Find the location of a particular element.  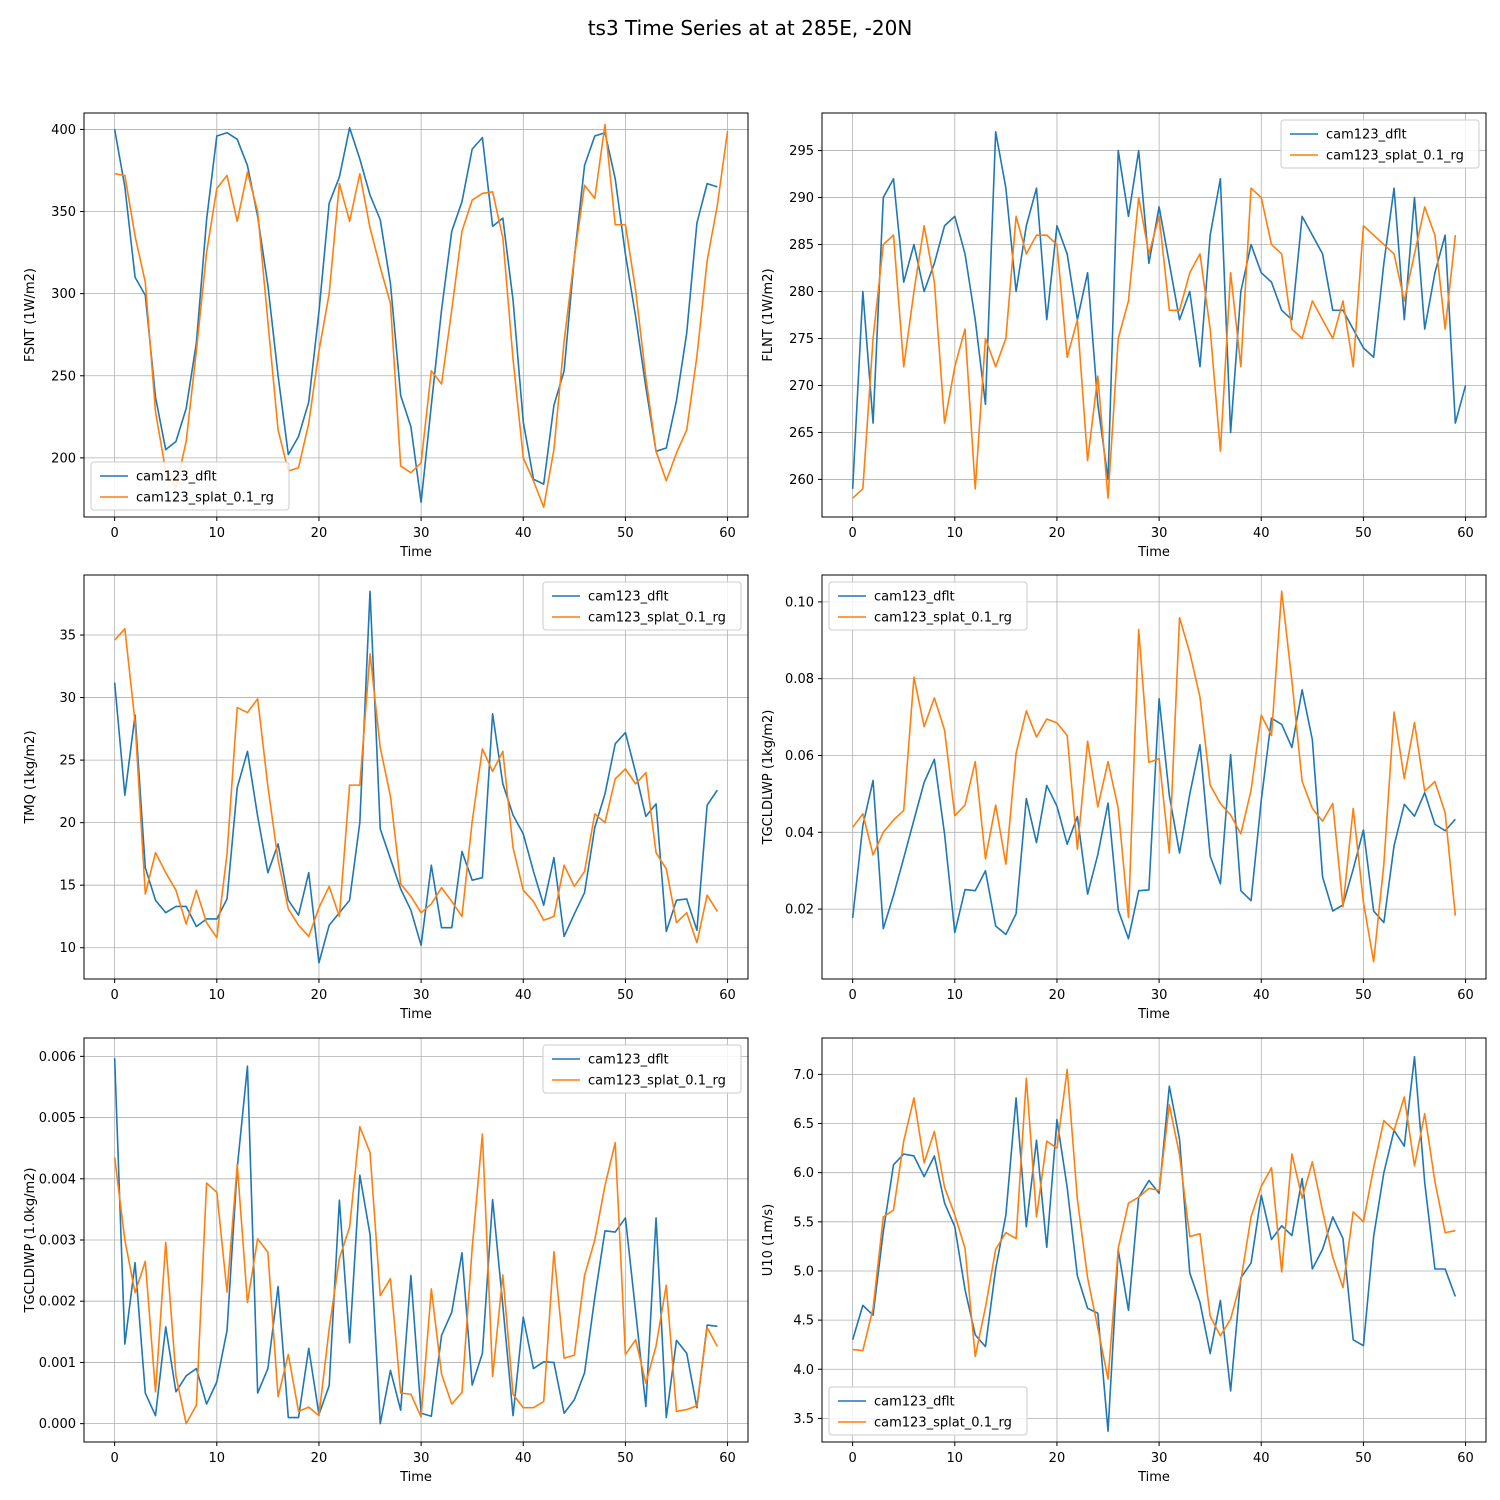

y-tick-label: 25 is located at coordinates (67, 761).